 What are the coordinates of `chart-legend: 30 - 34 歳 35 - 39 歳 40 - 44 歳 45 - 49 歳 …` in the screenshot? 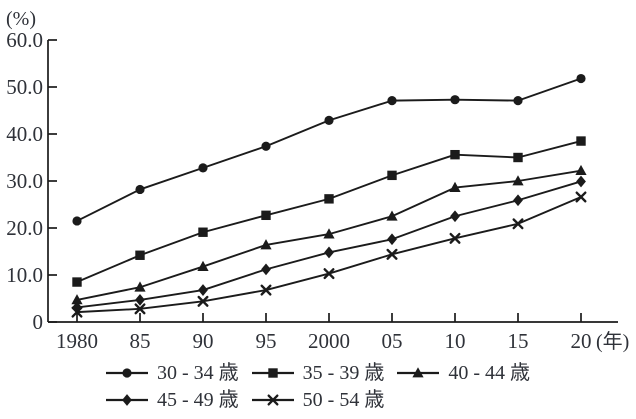 It's located at (318, 386).